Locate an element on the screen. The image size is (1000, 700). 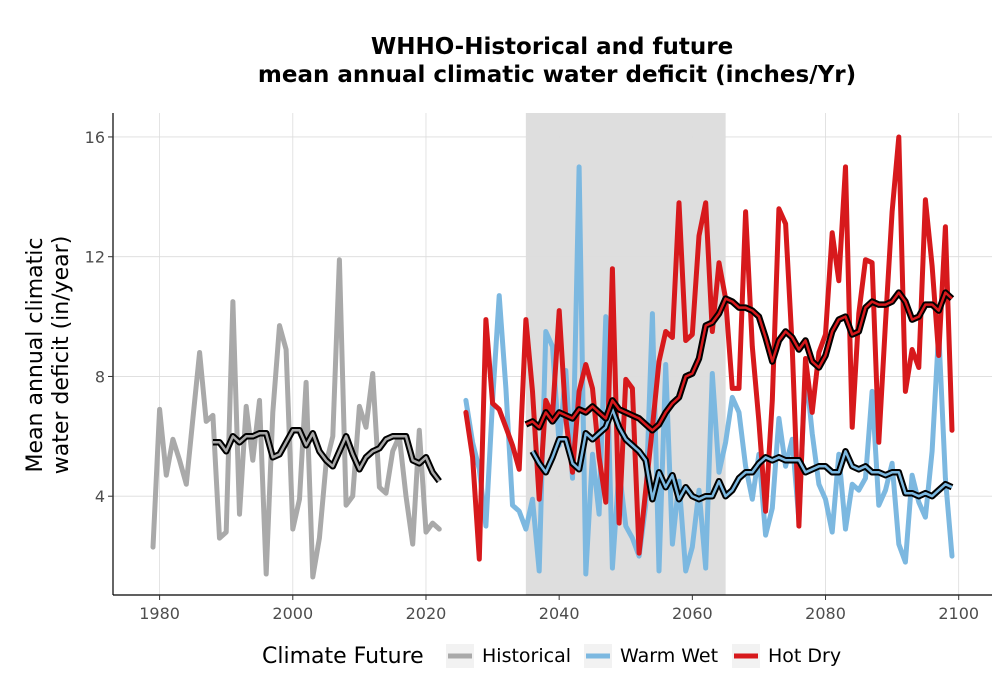
y-tick-label-12: 12 is located at coordinates (95, 257).